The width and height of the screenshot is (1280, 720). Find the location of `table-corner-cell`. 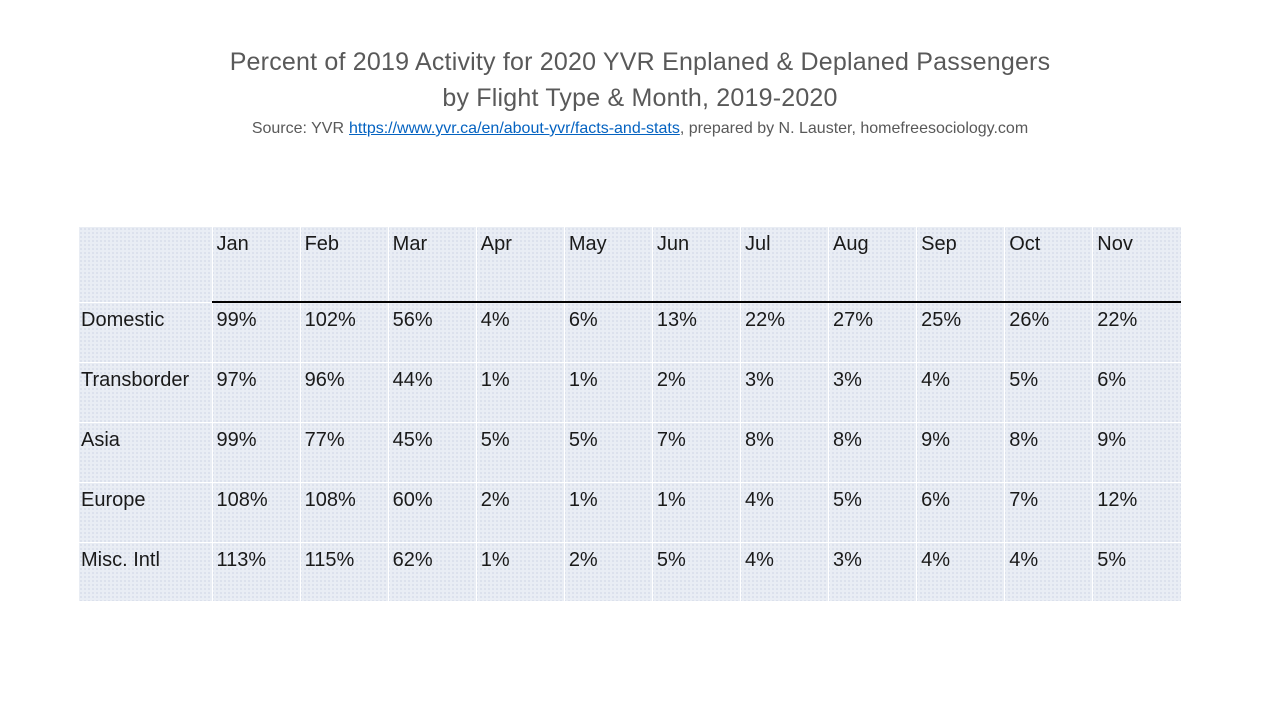

table-corner-cell is located at coordinates (146, 265).